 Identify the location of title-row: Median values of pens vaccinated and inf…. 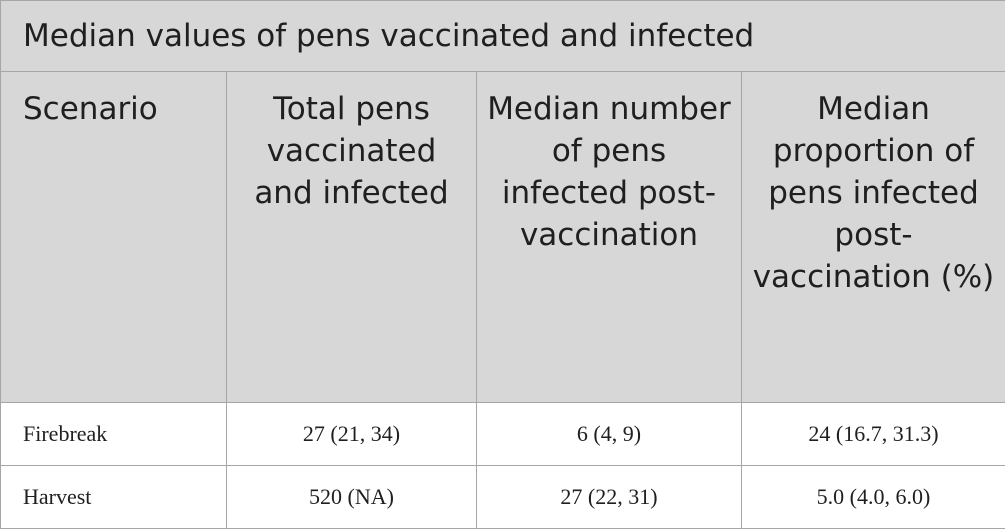
(502, 36).